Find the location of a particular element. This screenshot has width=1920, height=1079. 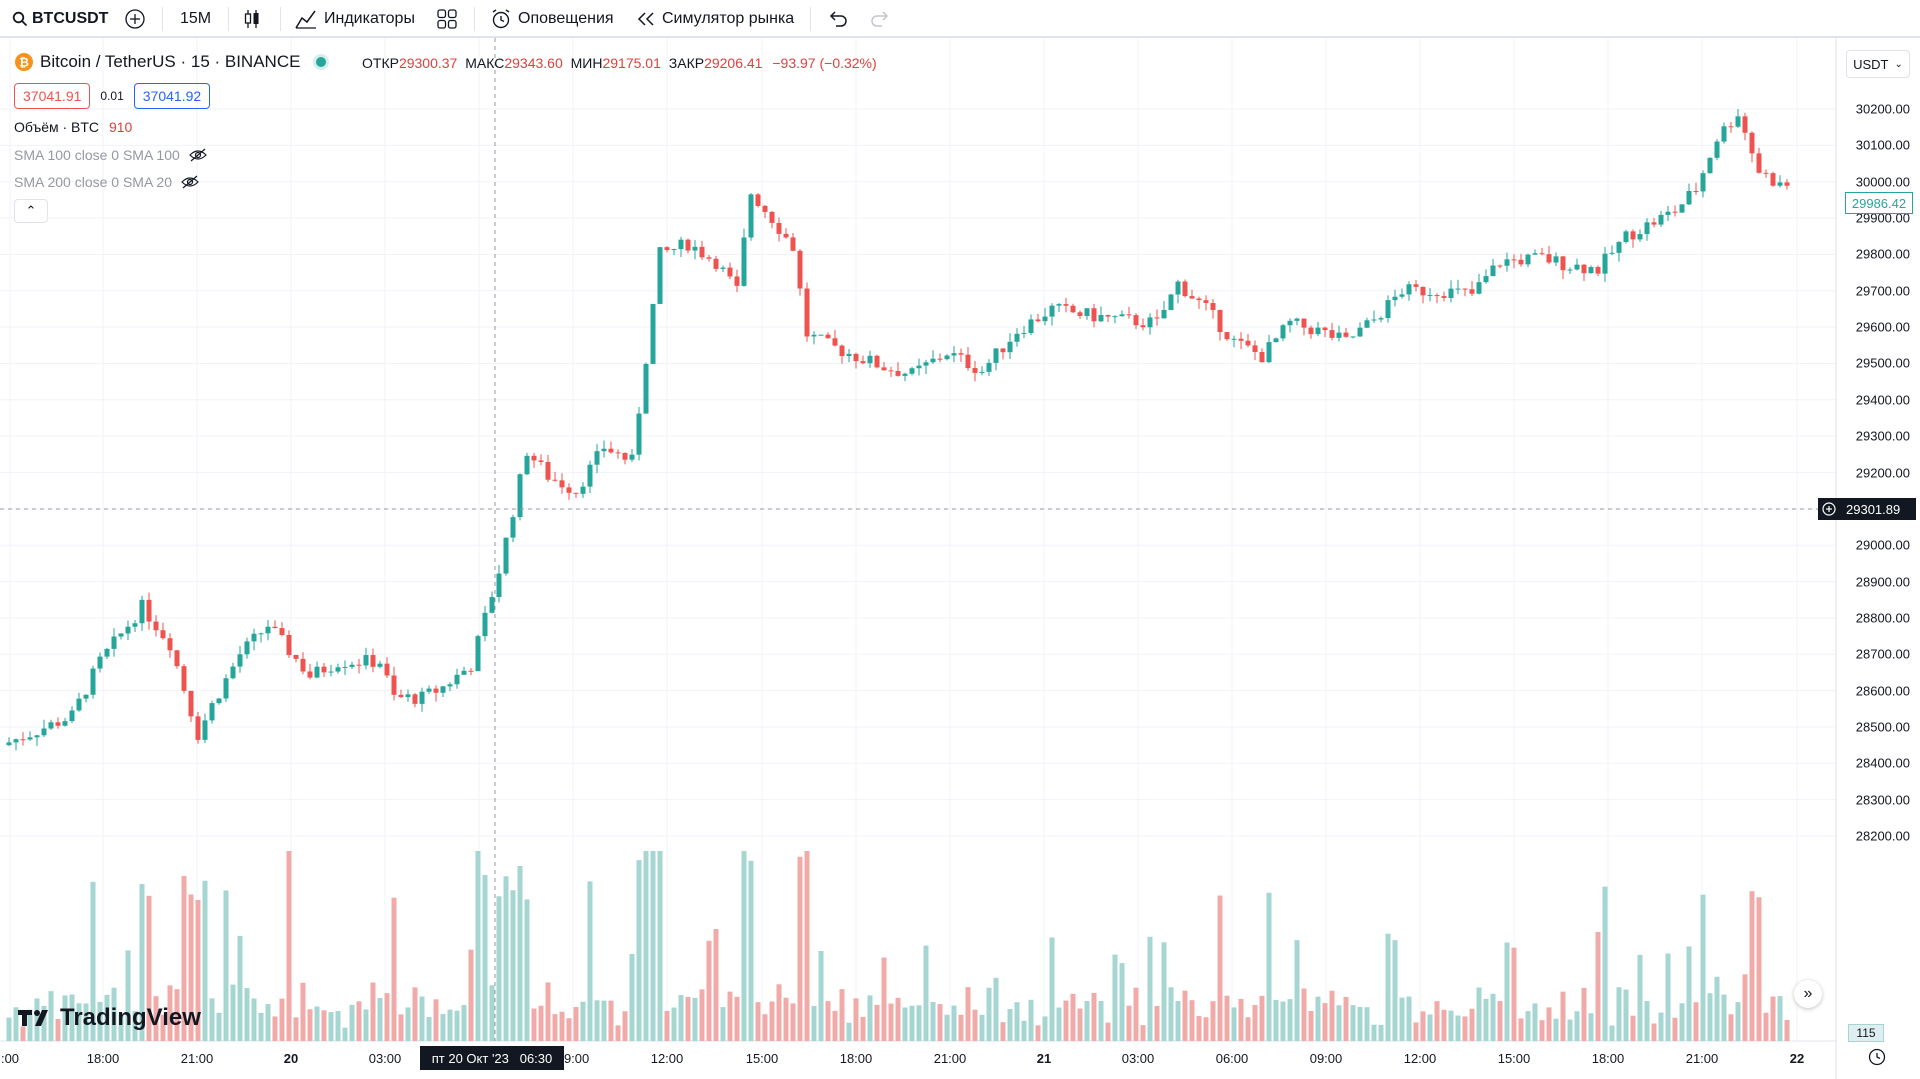

timezone-settings-button is located at coordinates (1877, 1059).